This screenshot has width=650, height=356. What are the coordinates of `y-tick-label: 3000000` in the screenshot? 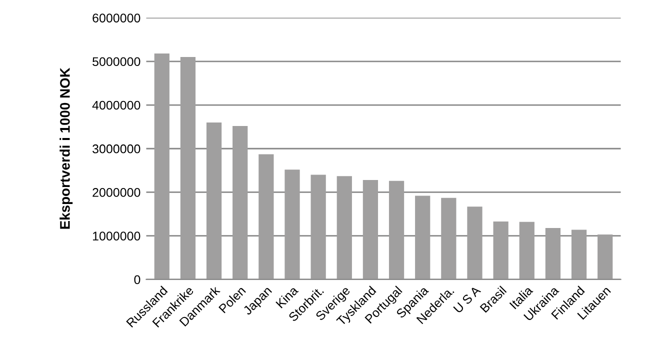 It's located at (116, 149).